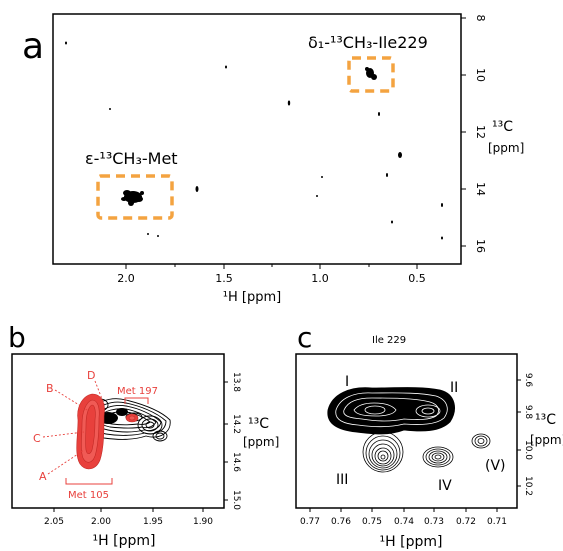 The height and width of the screenshot is (551, 563). I want to click on panel-a-x-axis-label: ¹H [ppm], so click(252, 297).